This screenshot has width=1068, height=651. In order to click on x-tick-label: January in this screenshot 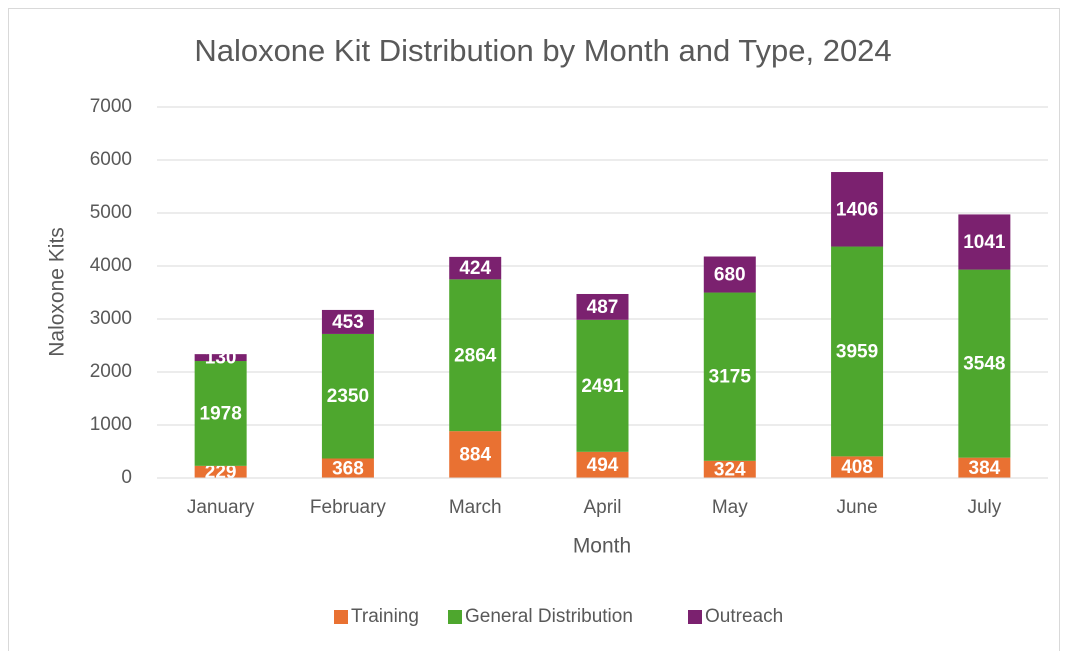, I will do `click(221, 507)`.